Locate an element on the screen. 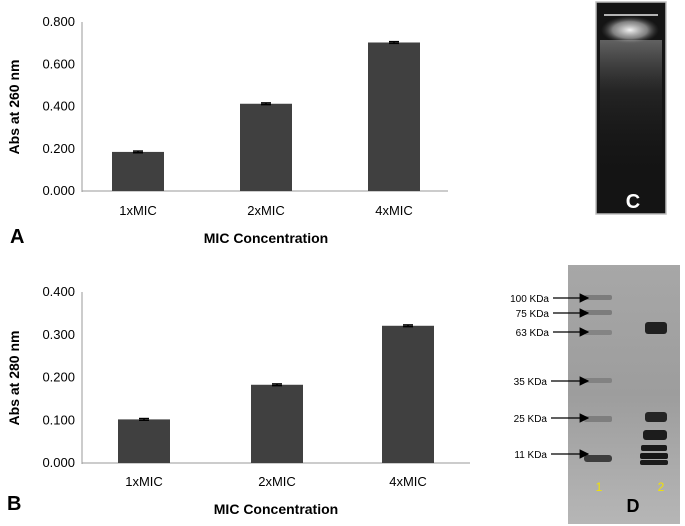  lane-label-1: 1 is located at coordinates (599, 487).